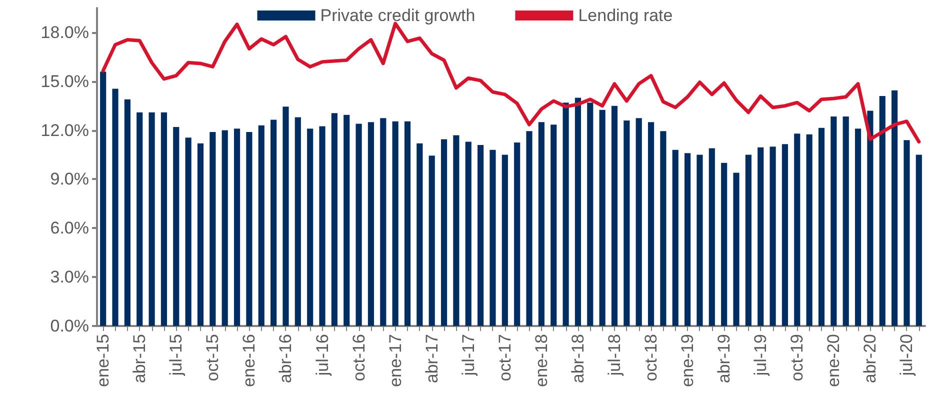 The height and width of the screenshot is (416, 930). What do you see at coordinates (906, 355) in the screenshot?
I see `x-tick-label: jul-20` at bounding box center [906, 355].